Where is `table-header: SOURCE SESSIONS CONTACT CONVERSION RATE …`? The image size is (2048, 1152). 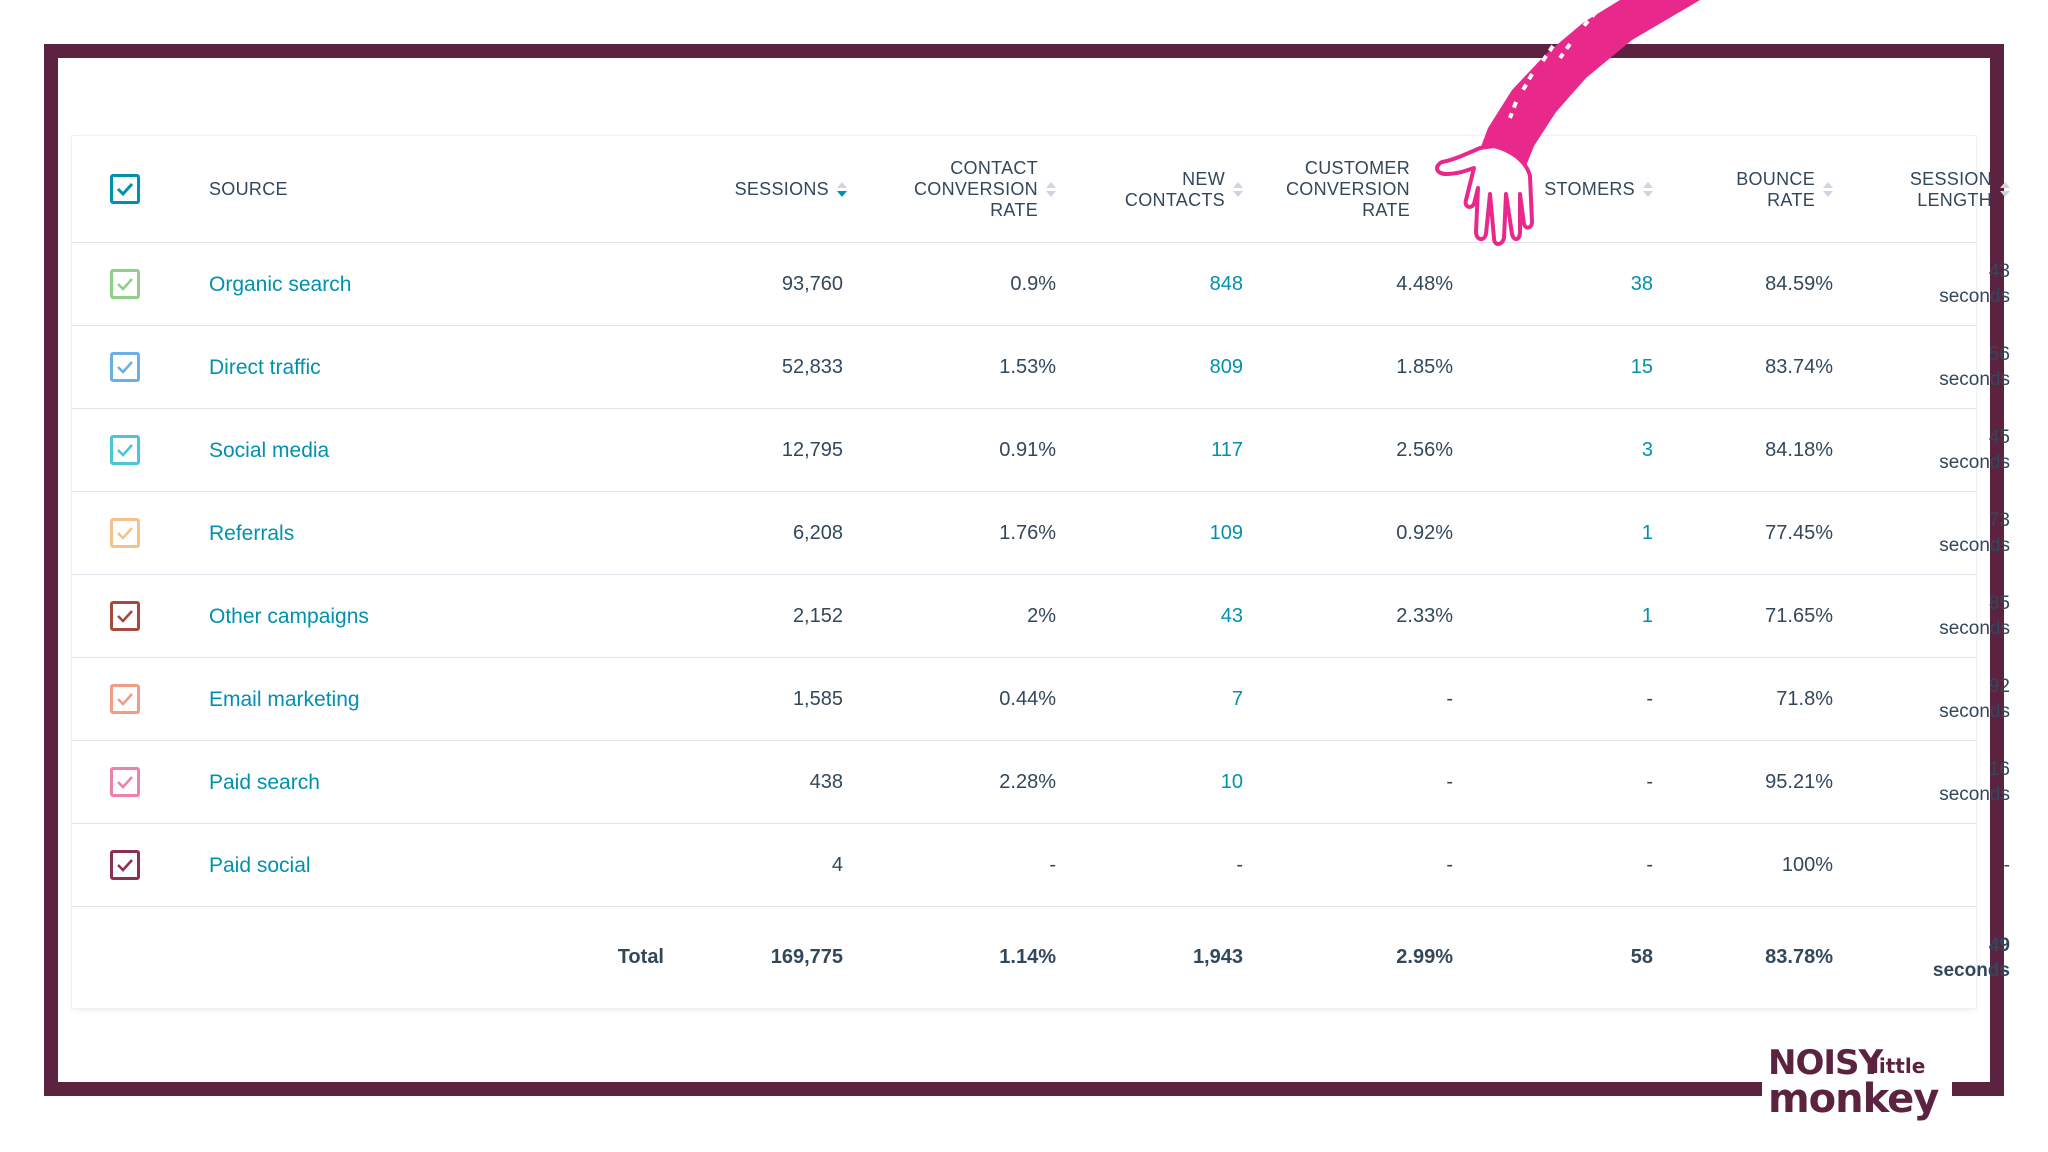 table-header: SOURCE SESSIONS CONTACT CONVERSION RATE … is located at coordinates (1041, 189).